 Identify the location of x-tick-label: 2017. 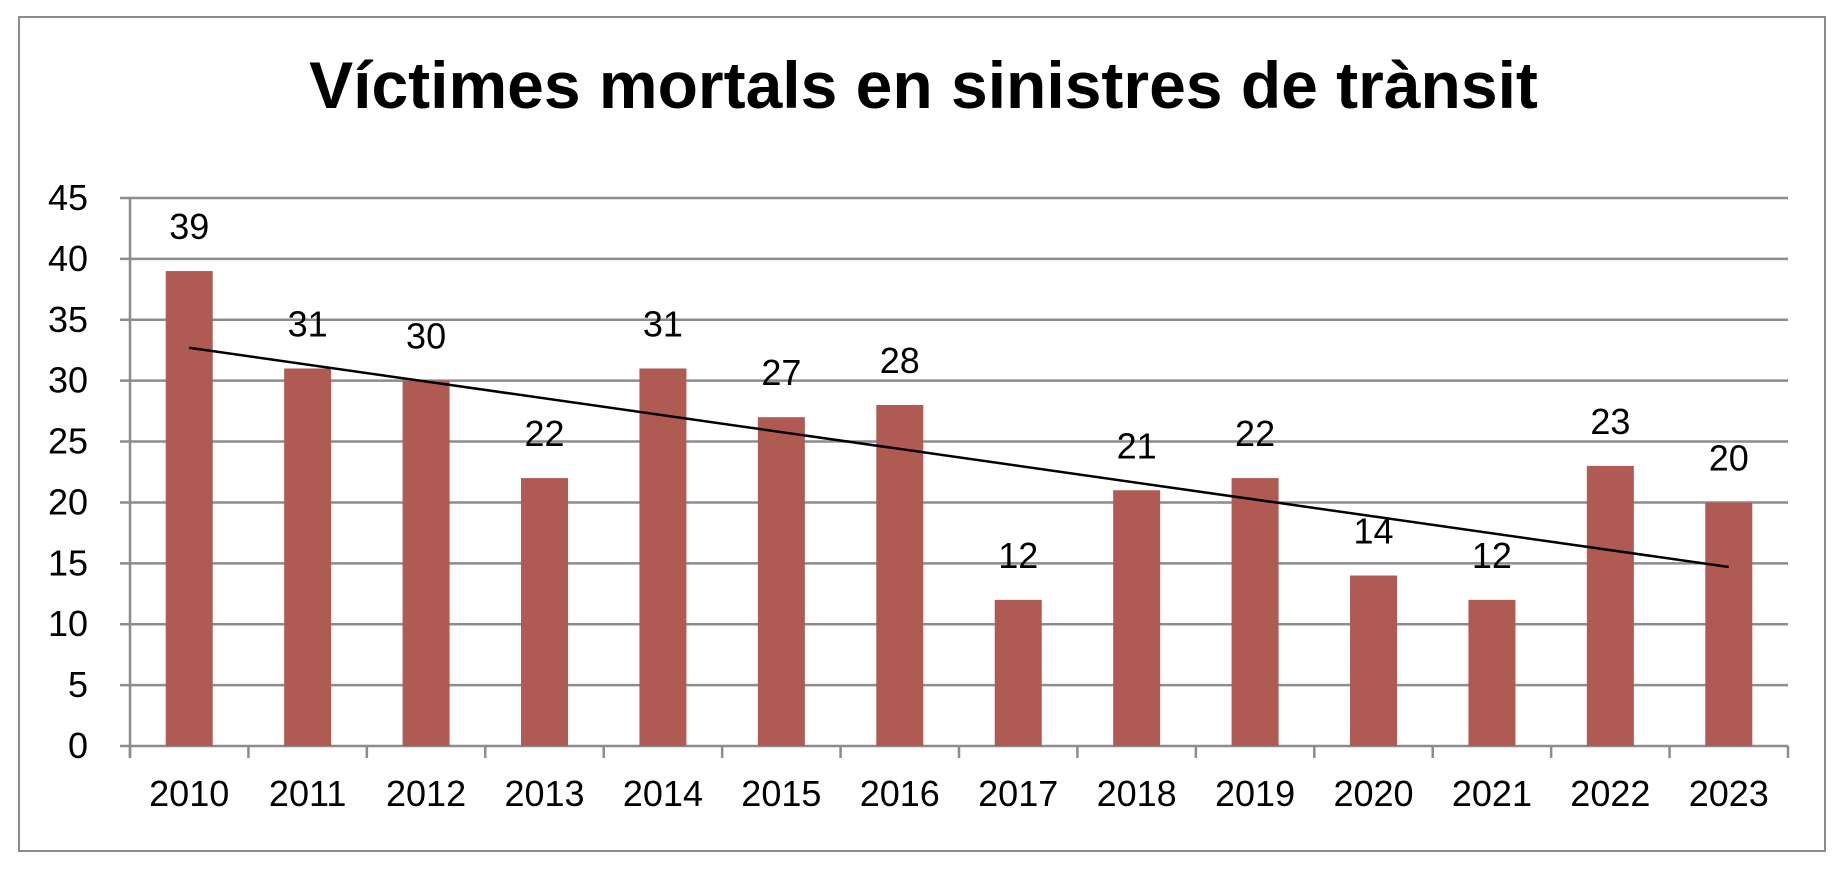
(1018, 793).